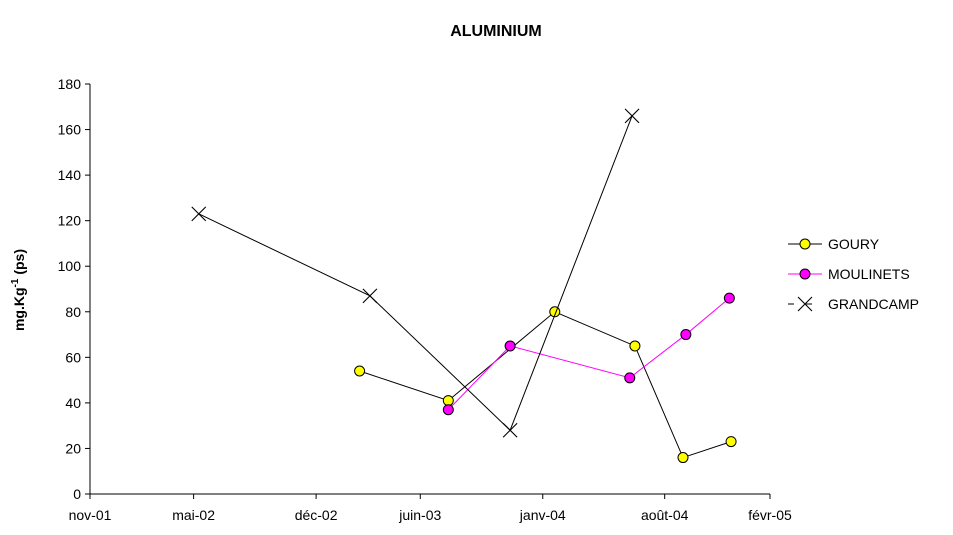 Image resolution: width=953 pixels, height=535 pixels. What do you see at coordinates (15, 282) in the screenshot?
I see `y-axis-label-sup: -1` at bounding box center [15, 282].